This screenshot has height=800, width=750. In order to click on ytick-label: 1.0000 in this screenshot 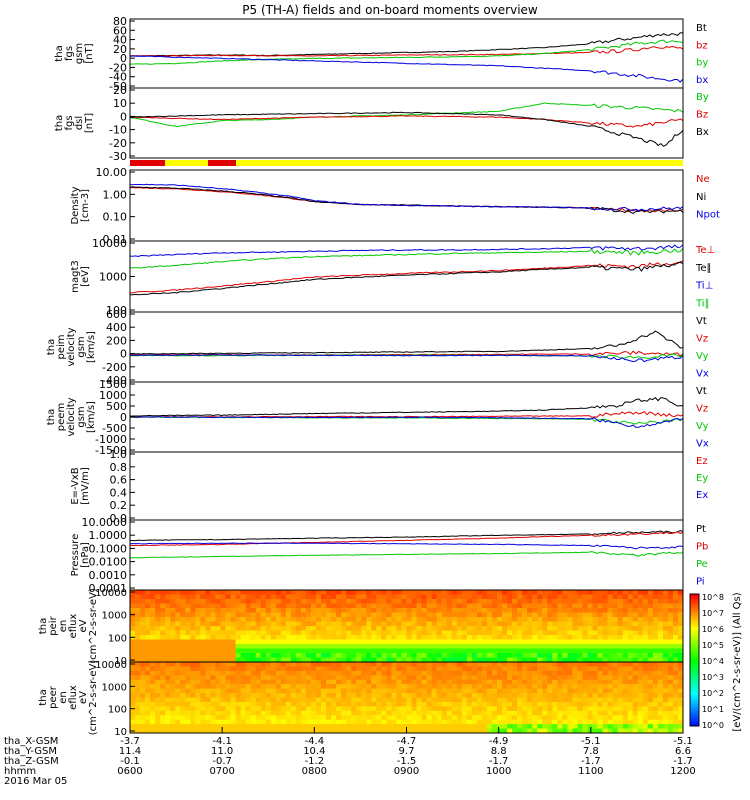, I will do `click(108, 535)`.